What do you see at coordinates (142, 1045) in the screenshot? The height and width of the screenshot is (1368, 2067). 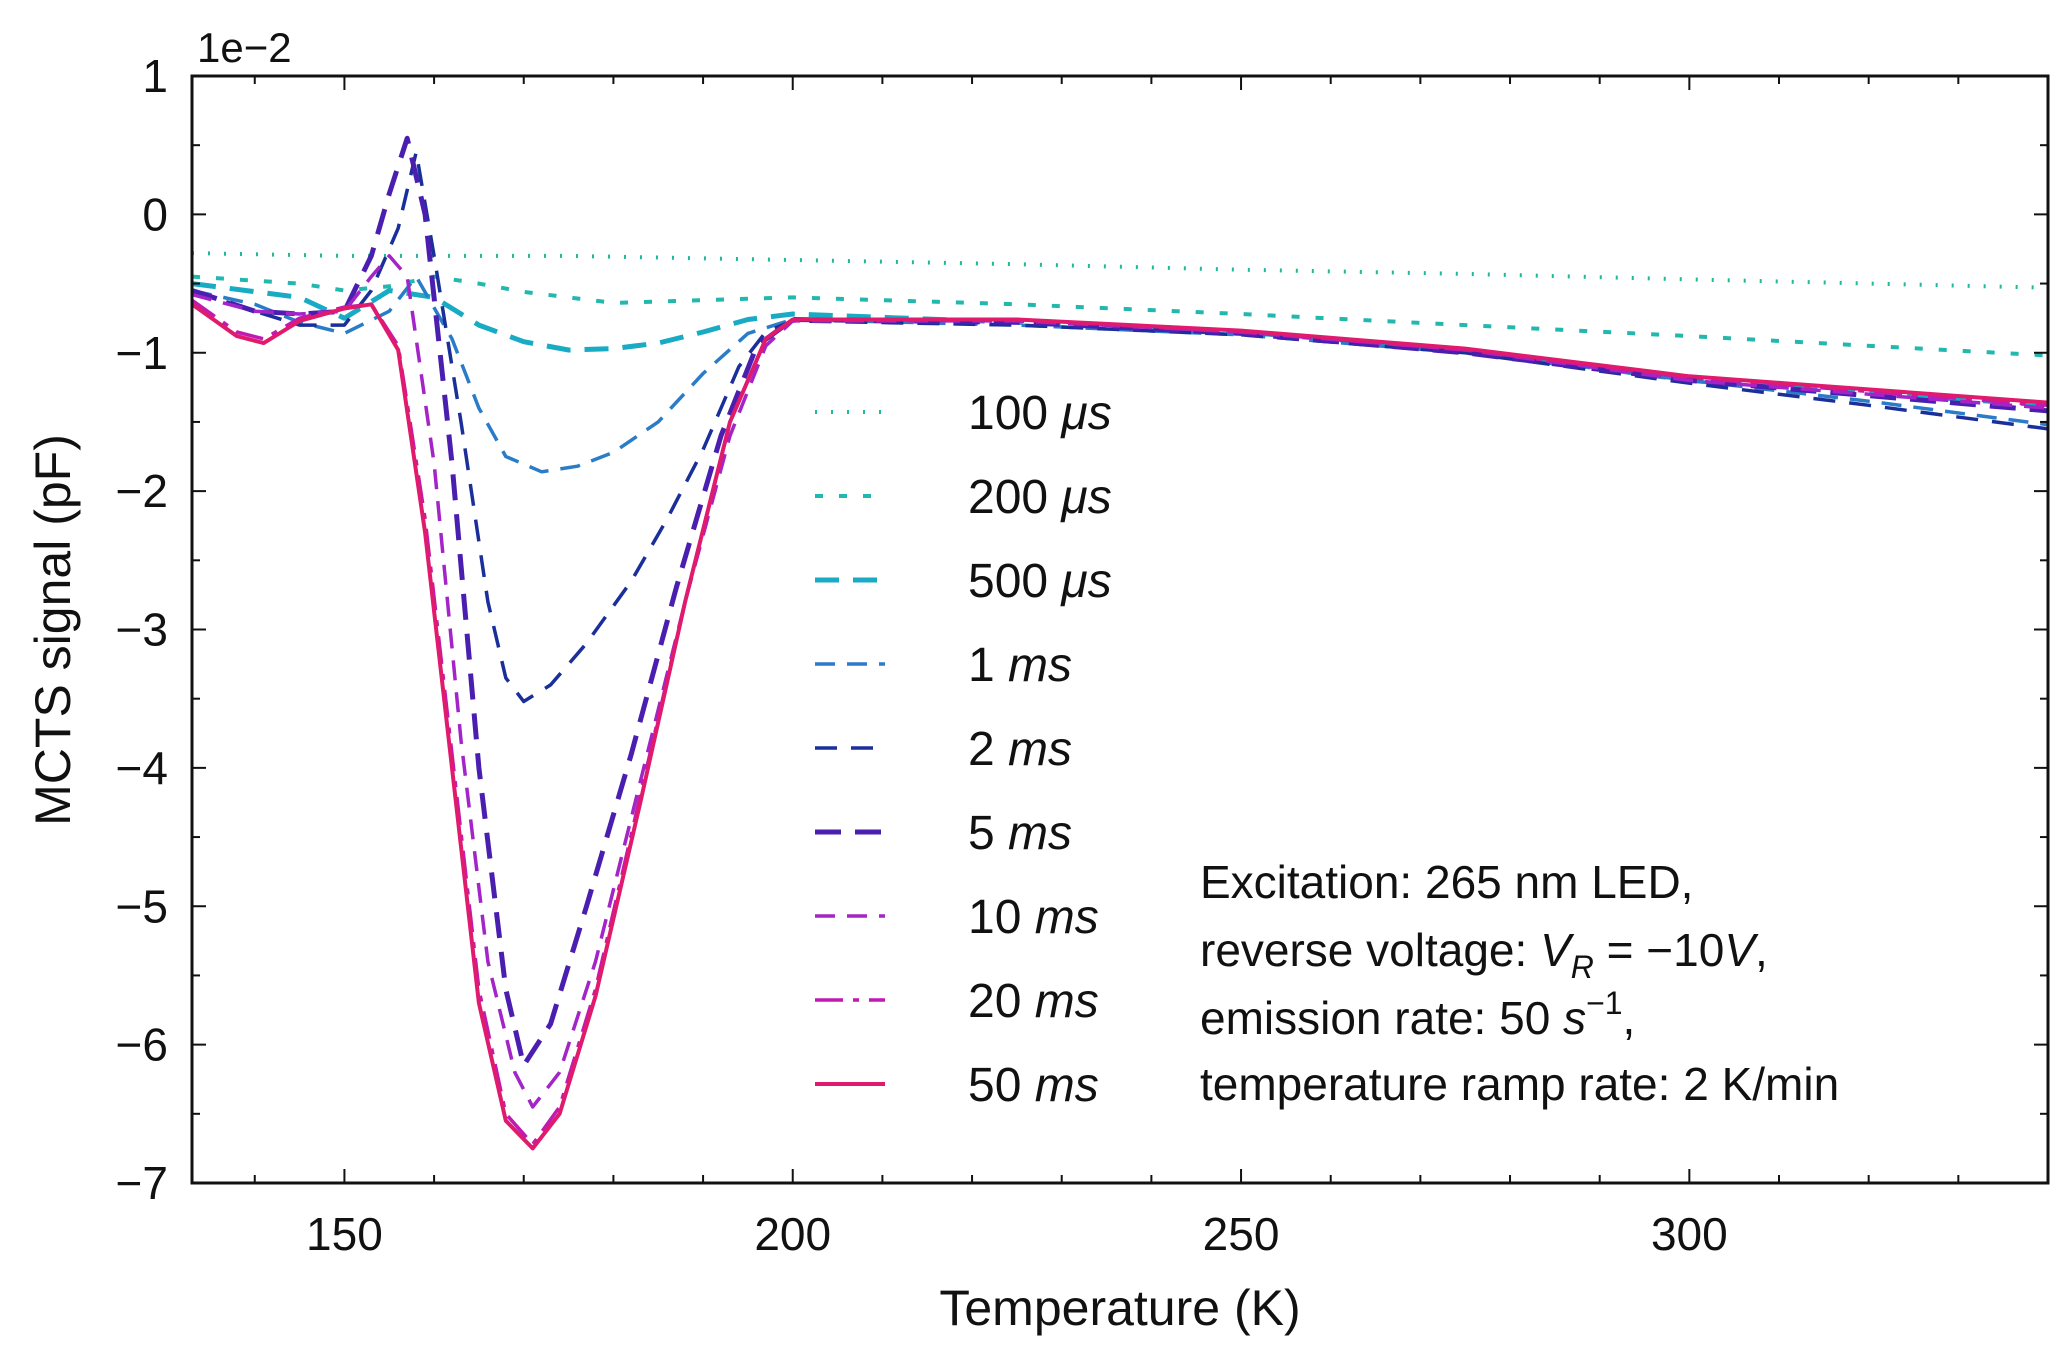 I see `y-tick-label: −6` at bounding box center [142, 1045].